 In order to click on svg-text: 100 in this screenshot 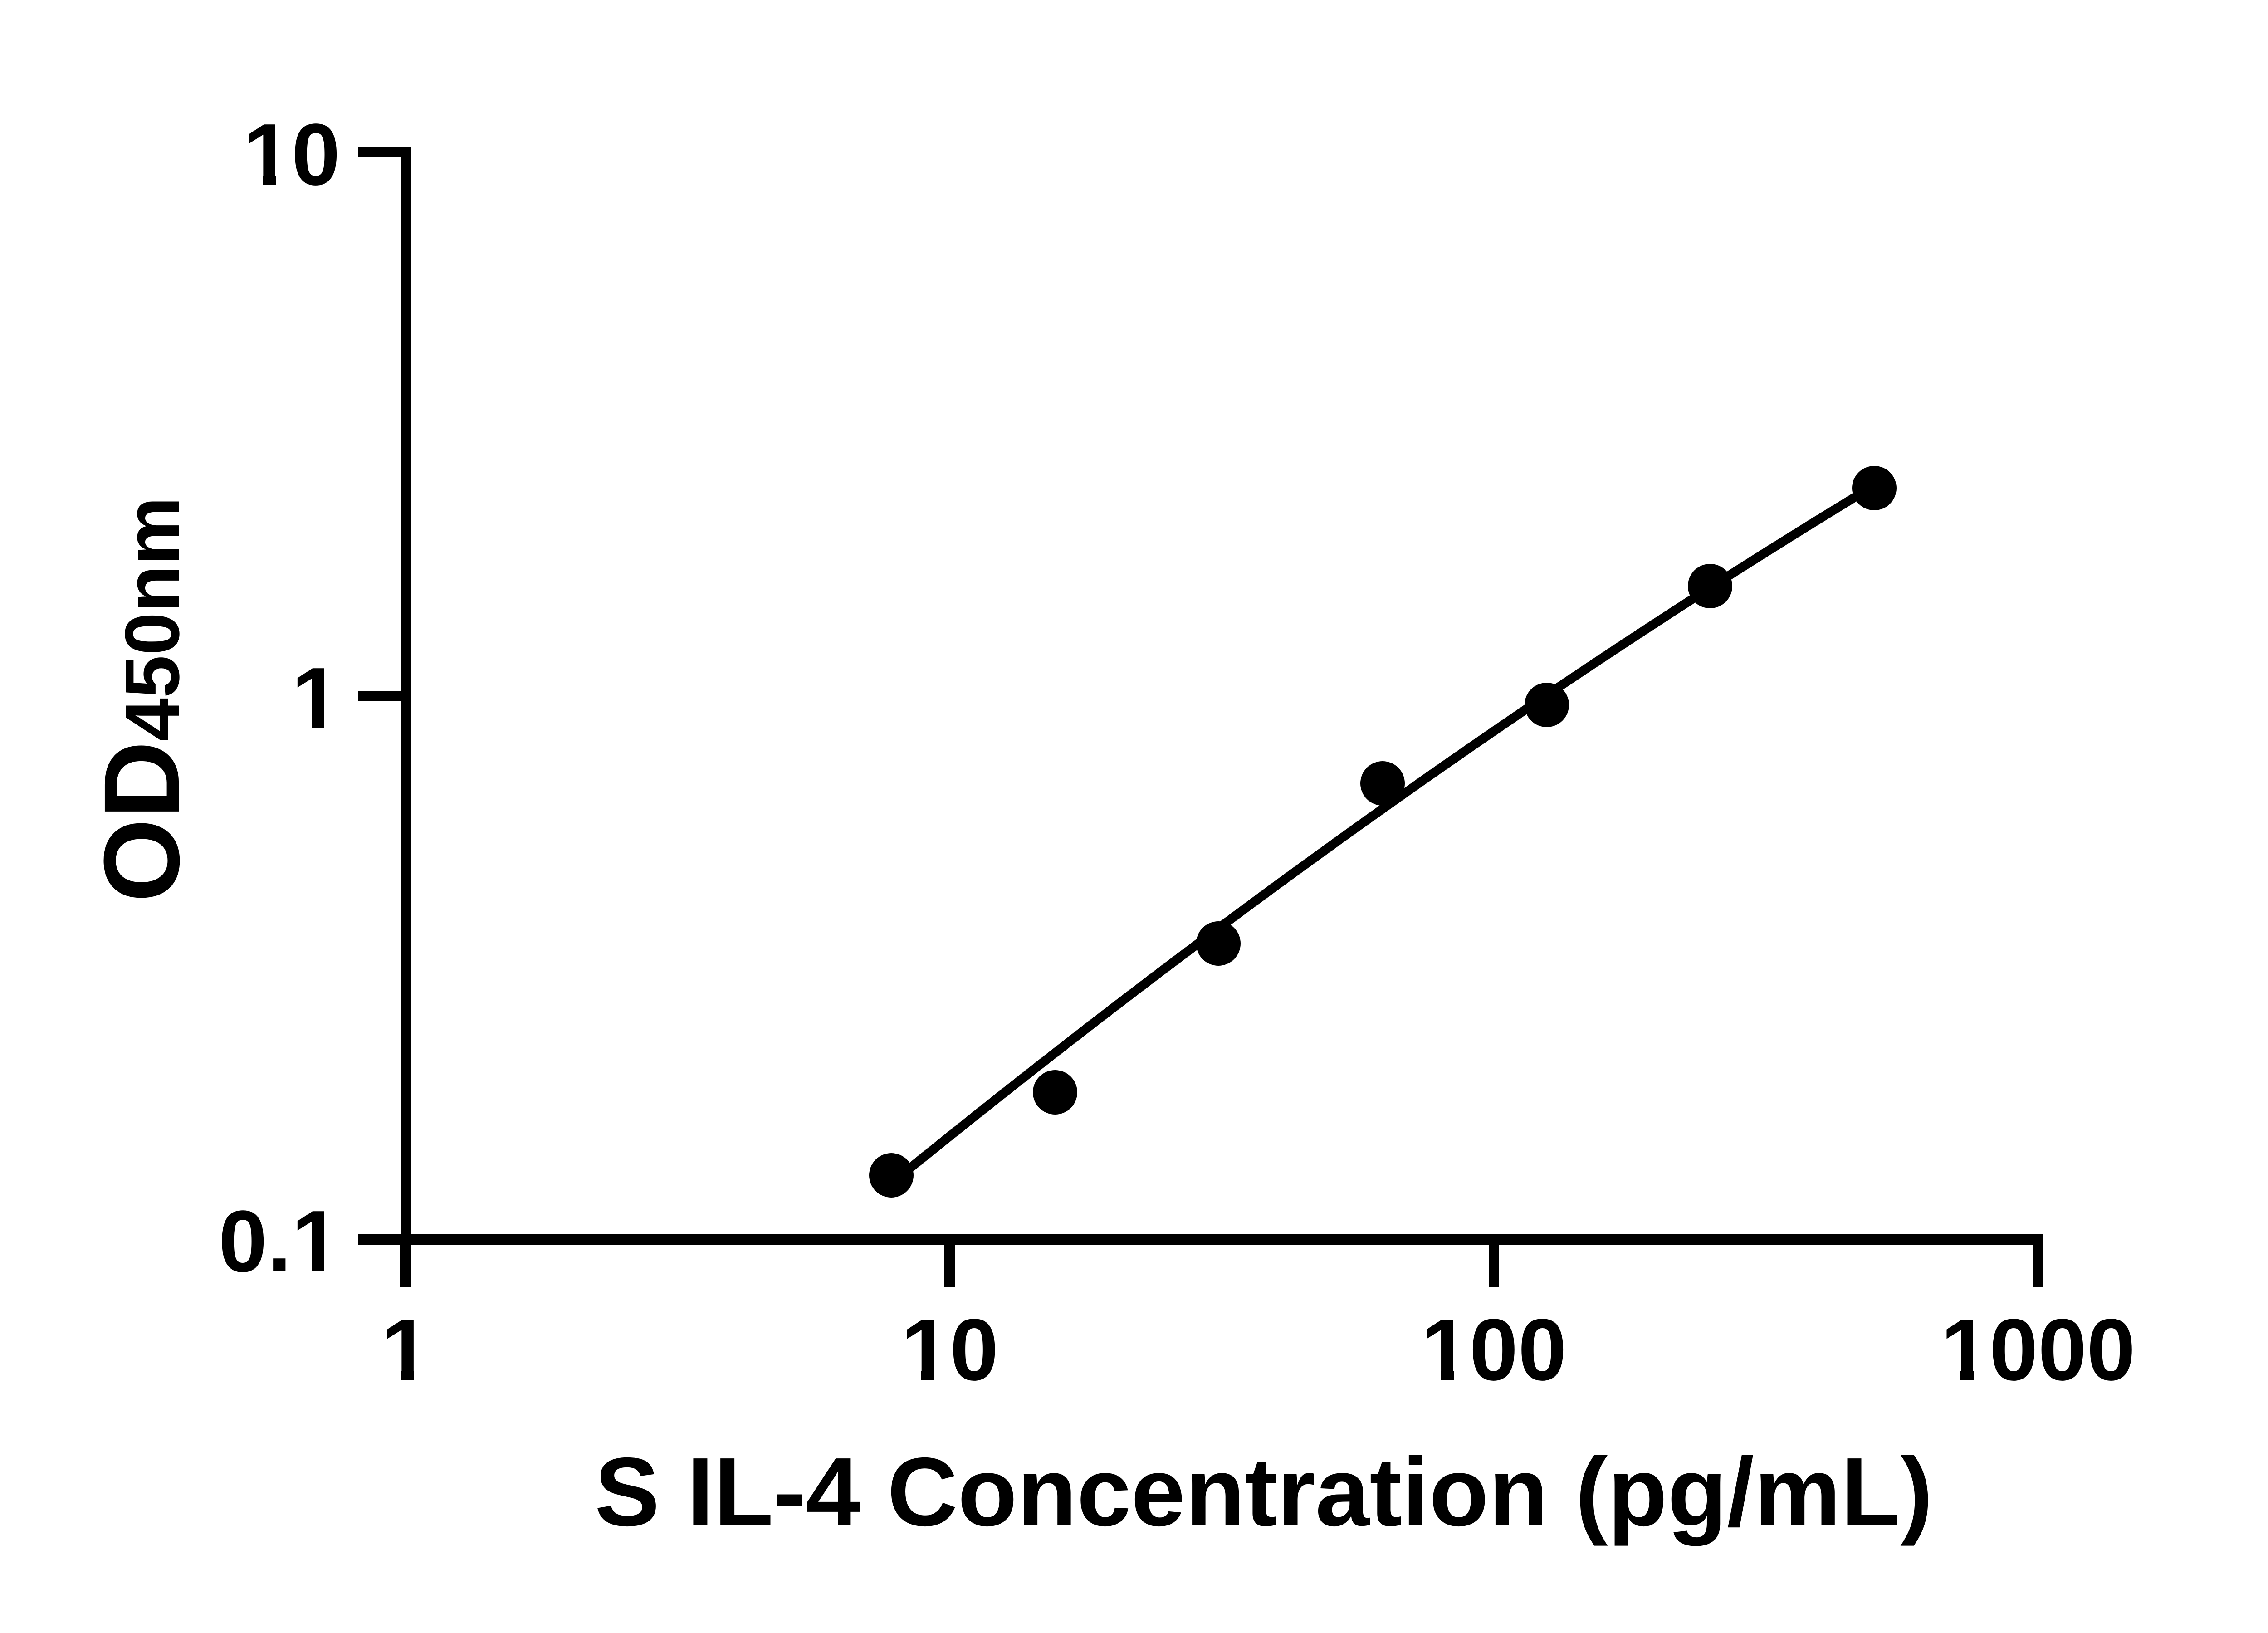, I will do `click(1494, 1349)`.